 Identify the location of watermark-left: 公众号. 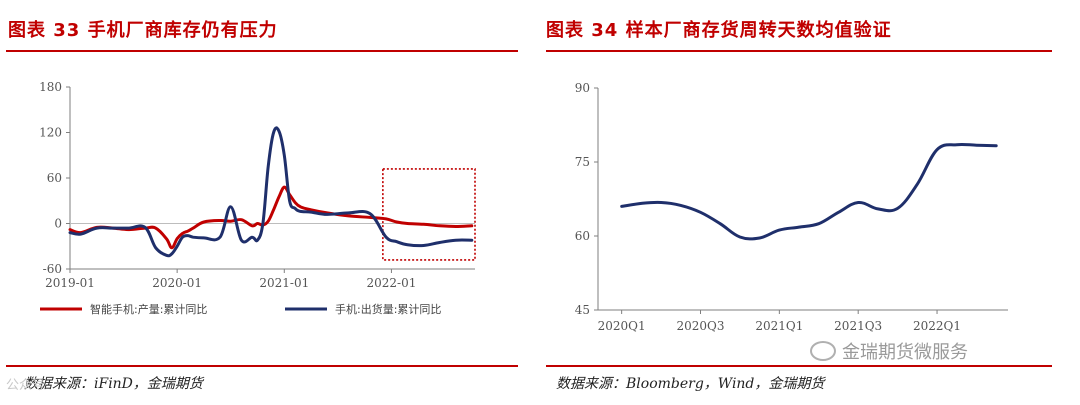
(26, 385).